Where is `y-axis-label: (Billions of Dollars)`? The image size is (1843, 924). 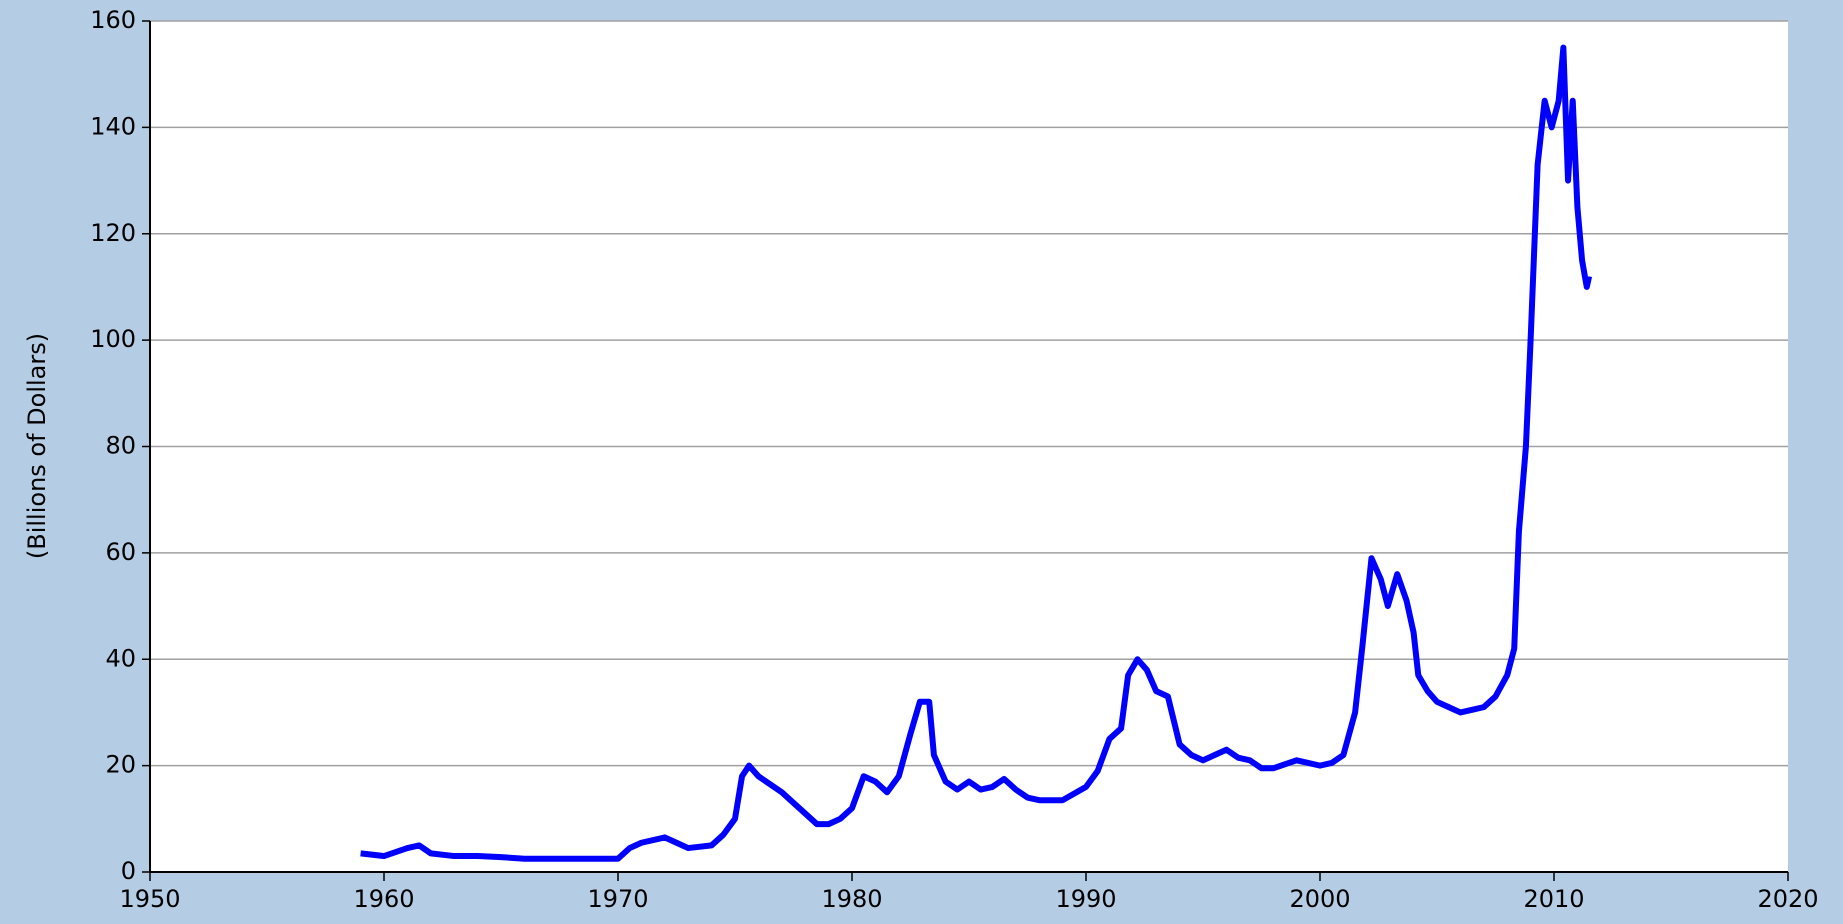 y-axis-label: (Billions of Dollars) is located at coordinates (37, 446).